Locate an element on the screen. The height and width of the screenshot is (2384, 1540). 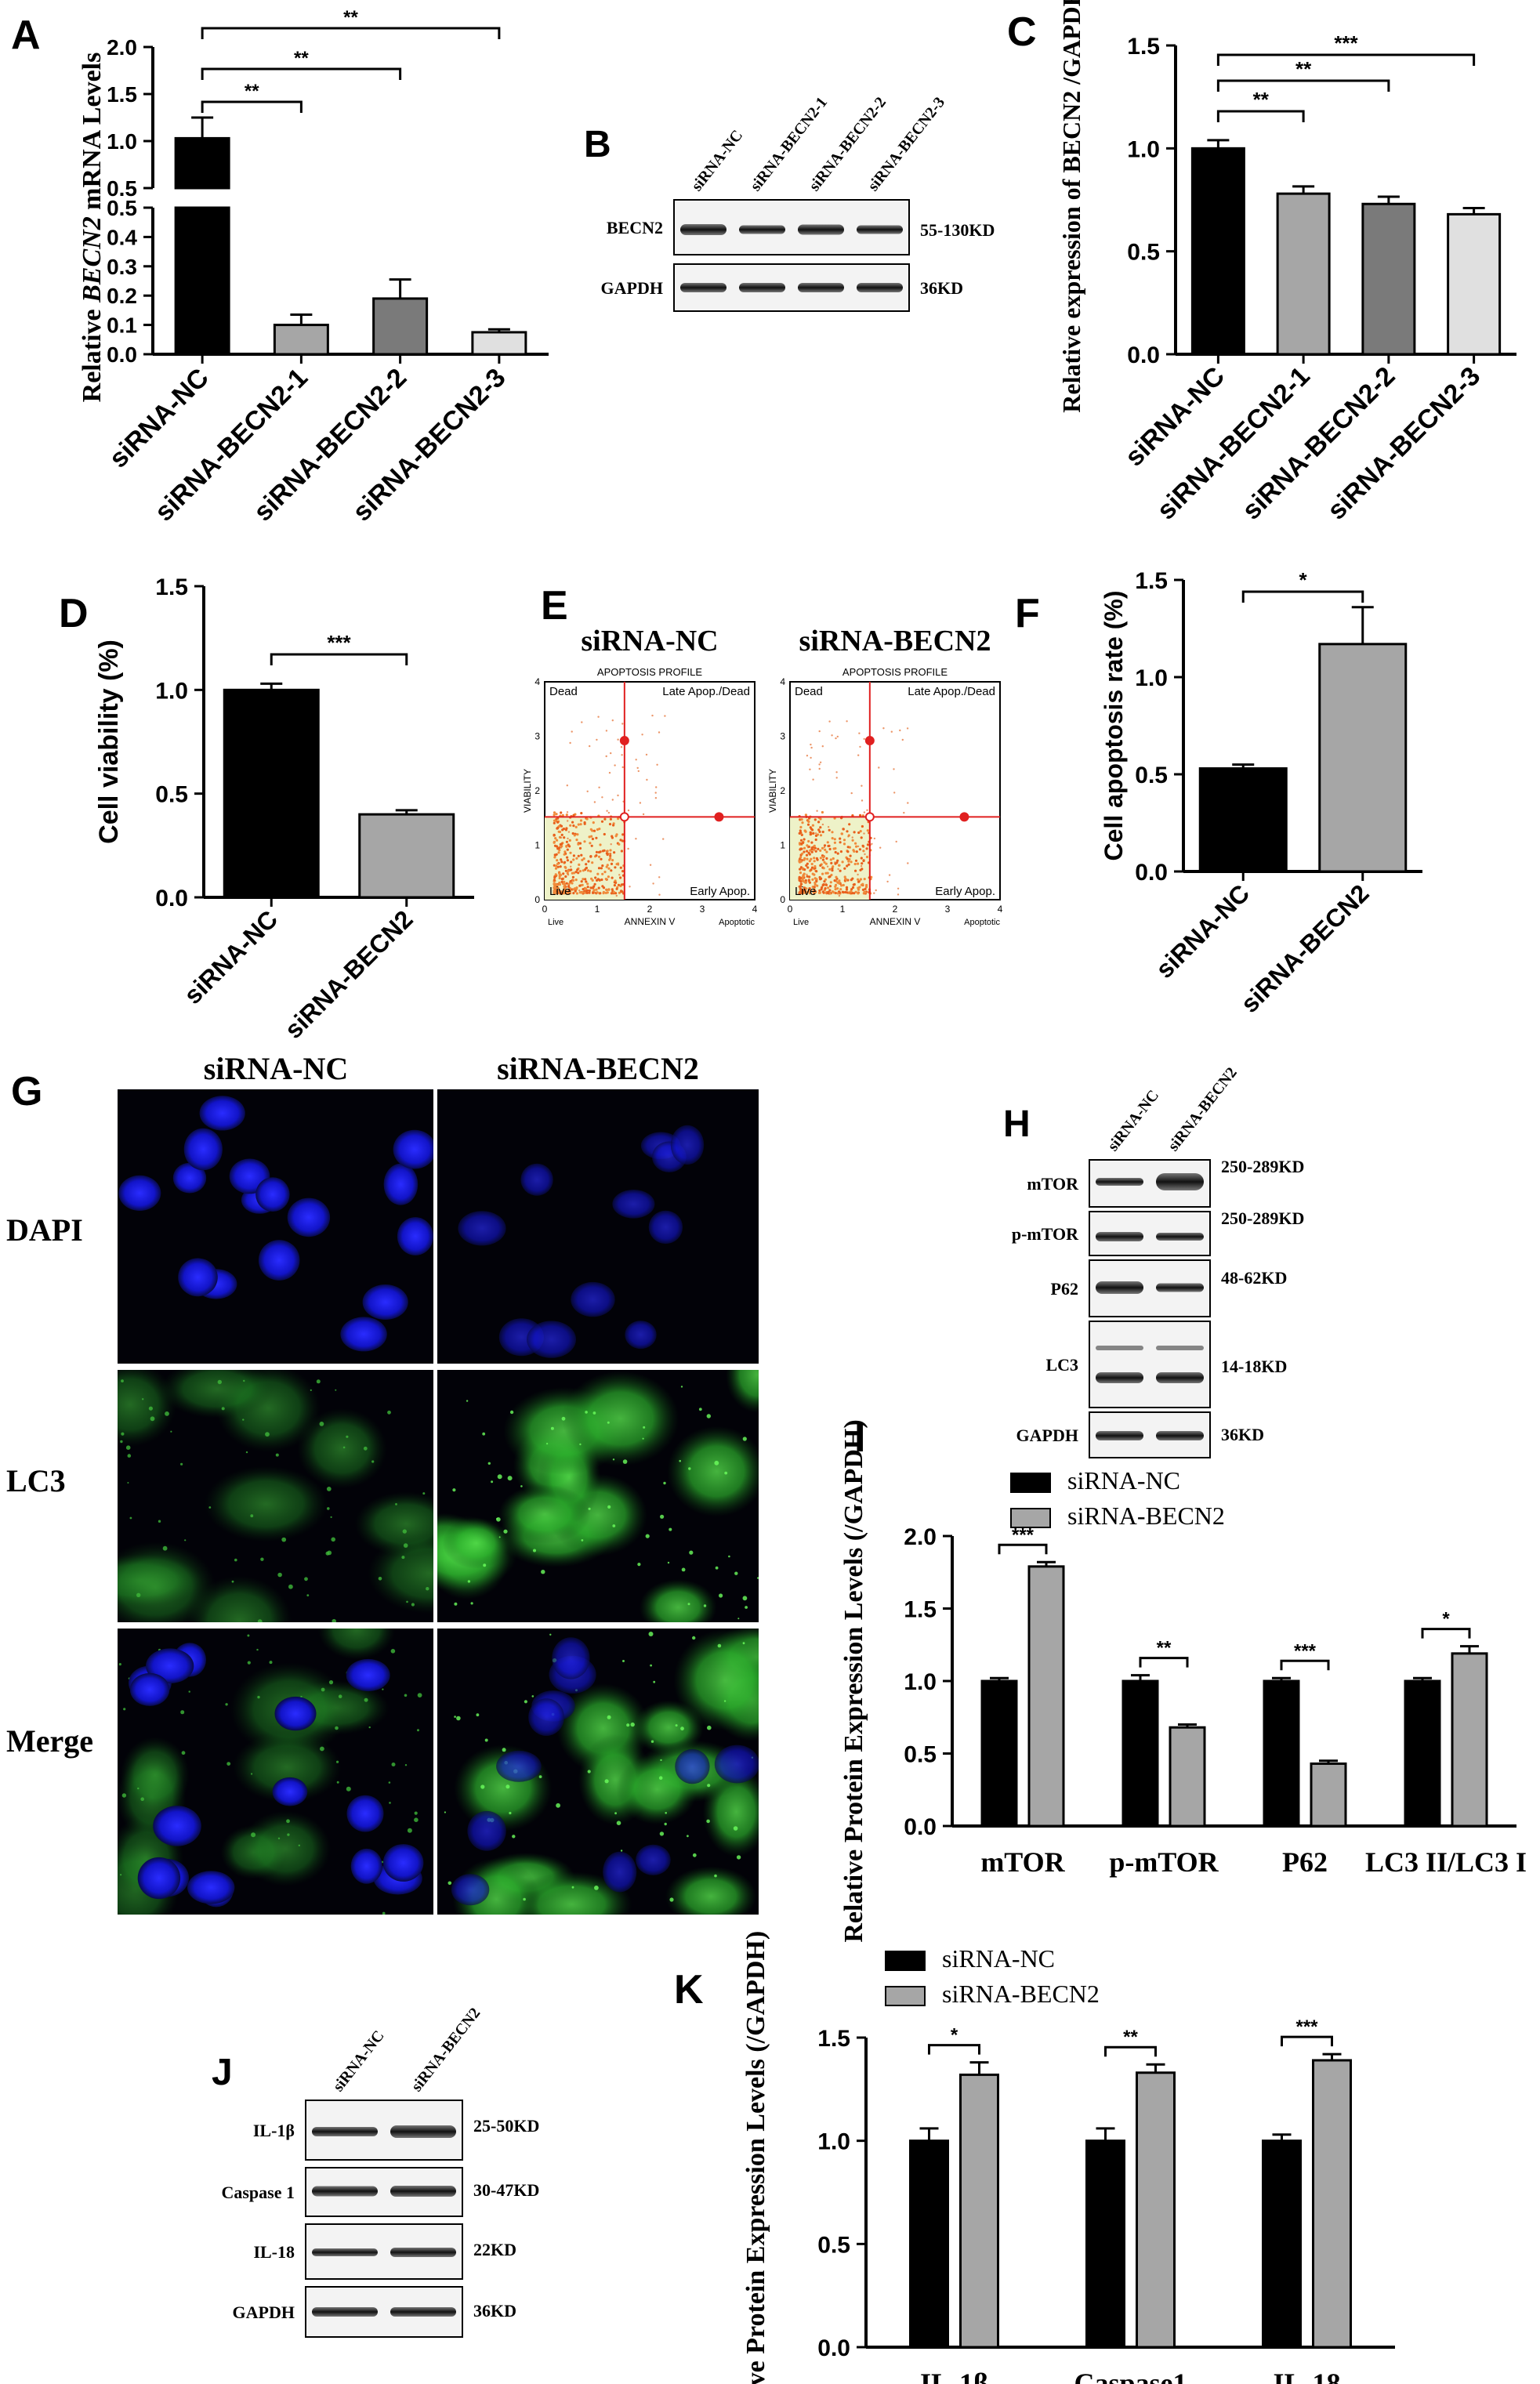
significance-bracket is located at coordinates (1303, 86).